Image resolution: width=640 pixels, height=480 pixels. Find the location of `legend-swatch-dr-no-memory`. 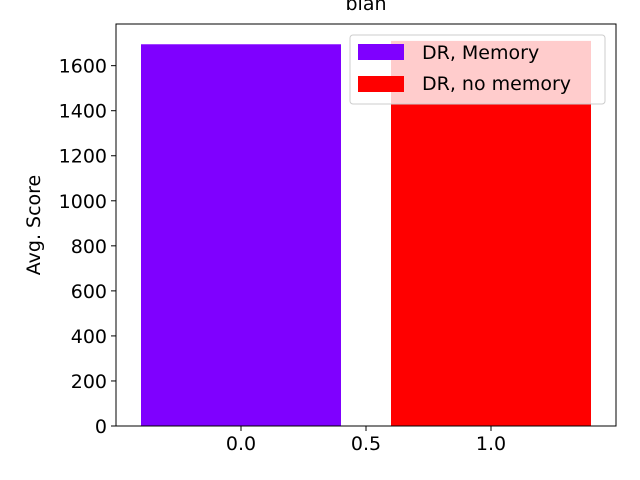

legend-swatch-dr-no-memory is located at coordinates (381, 84).